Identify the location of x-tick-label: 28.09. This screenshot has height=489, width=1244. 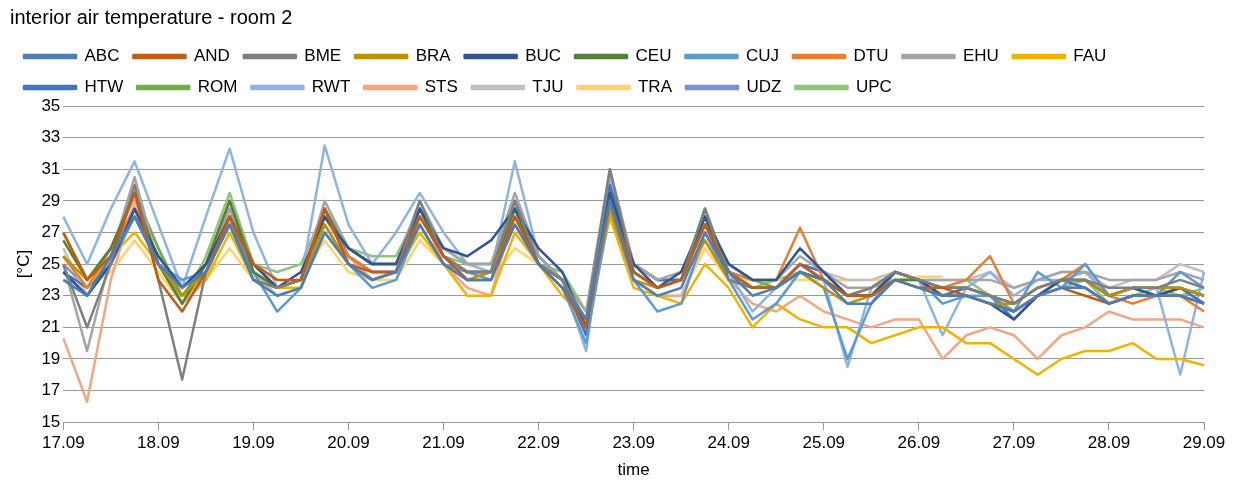
(1109, 443).